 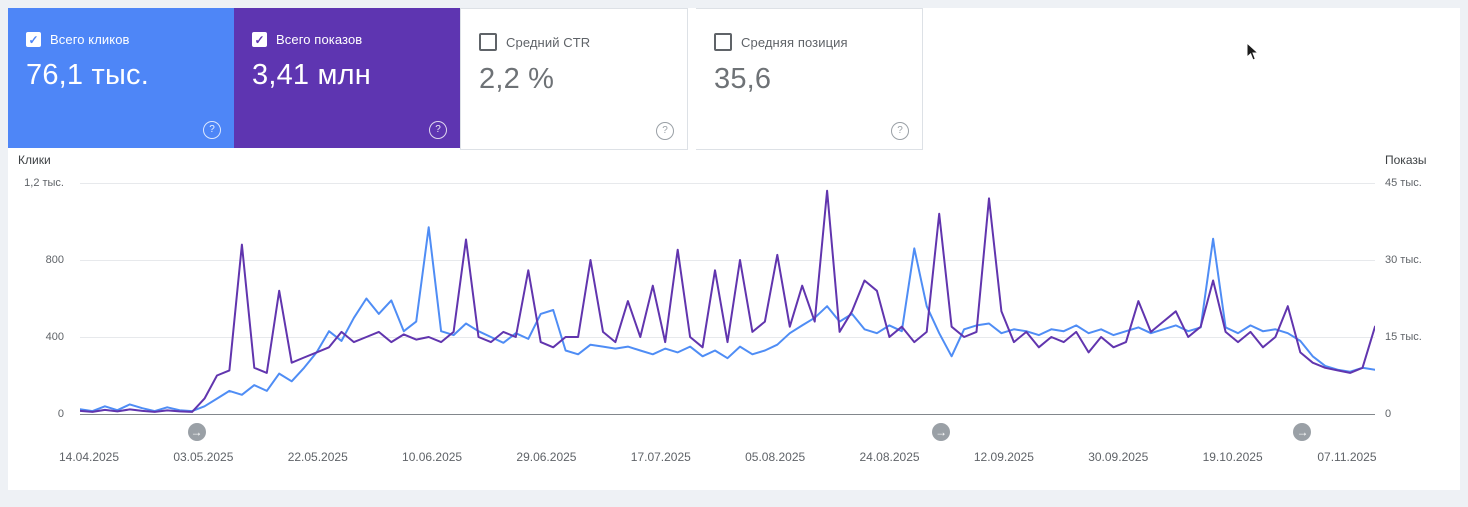 I want to click on right-axis-tick: 30 тыс., so click(x=1403, y=260).